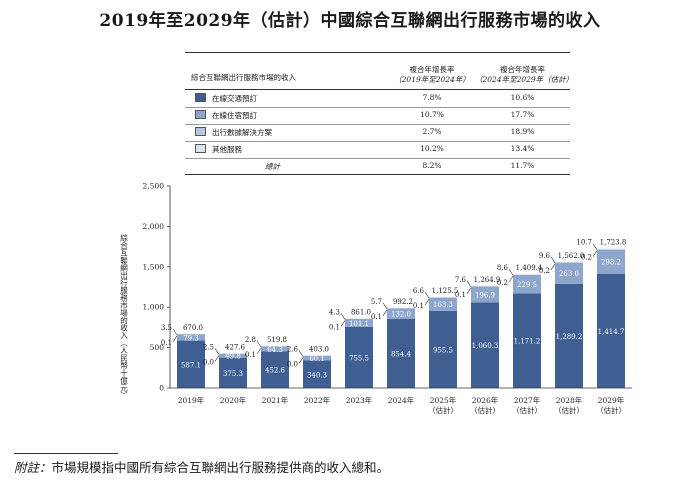 This screenshot has width=700, height=488. What do you see at coordinates (242, 132) in the screenshot?
I see `table-row-label: 出行數據解決方案` at bounding box center [242, 132].